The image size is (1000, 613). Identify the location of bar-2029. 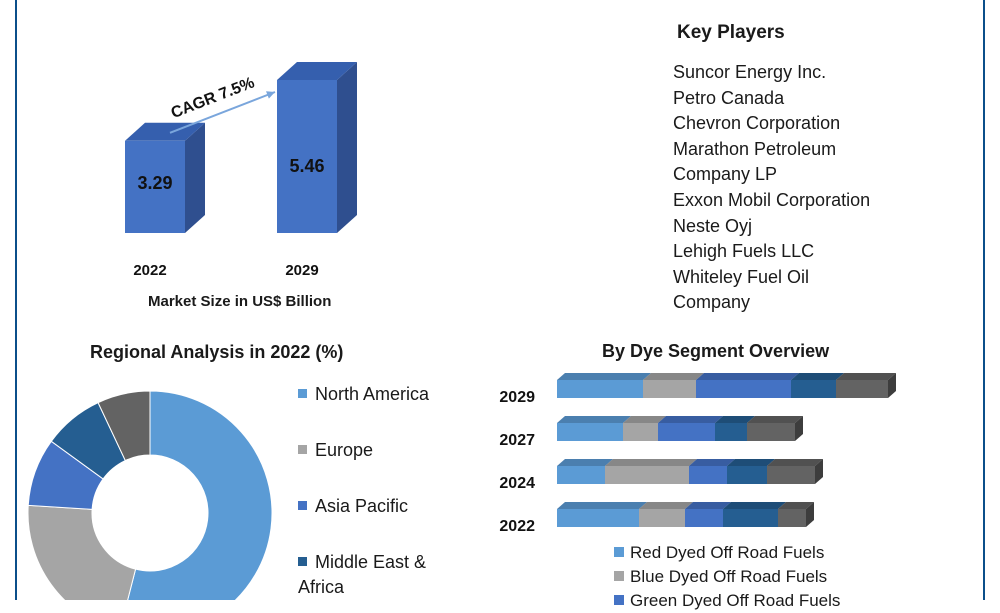
(307, 156).